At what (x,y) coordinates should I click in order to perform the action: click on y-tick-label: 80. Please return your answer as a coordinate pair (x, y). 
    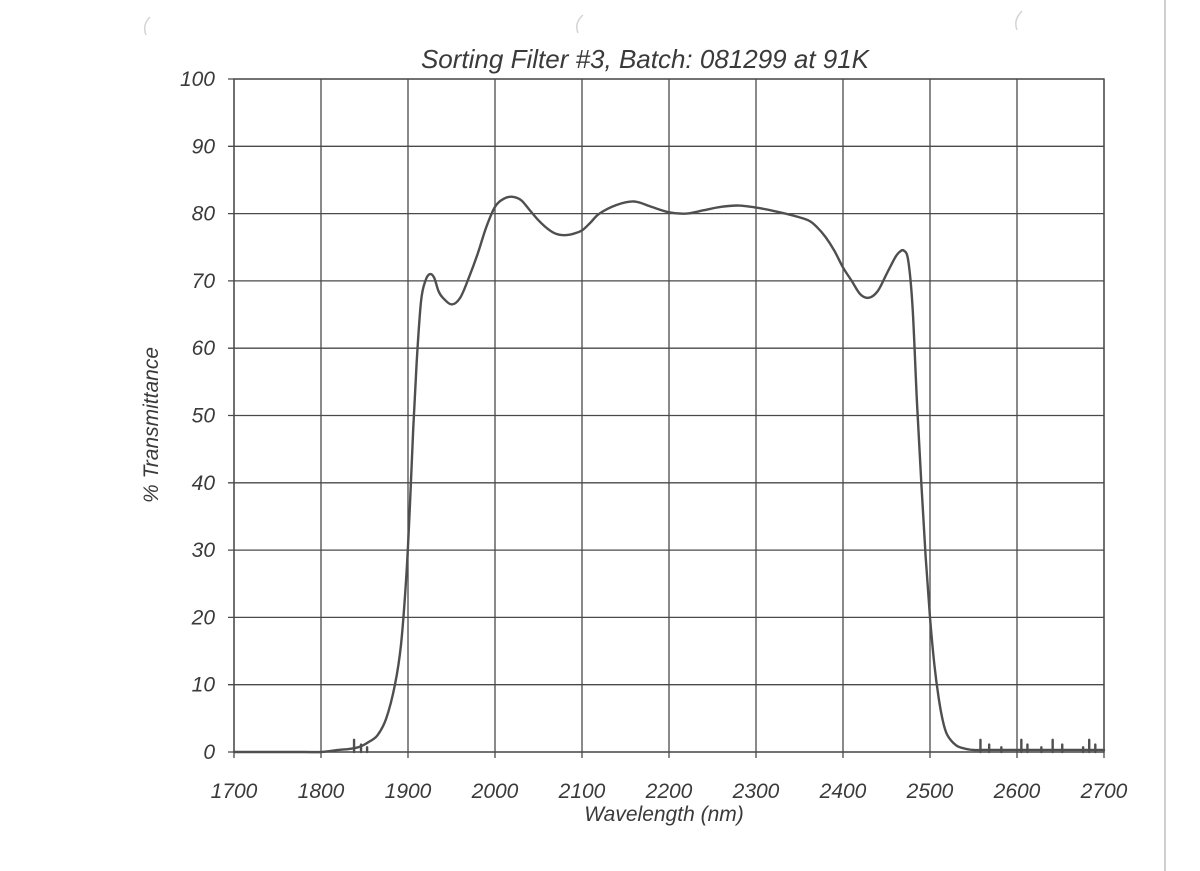
    Looking at the image, I should click on (204, 214).